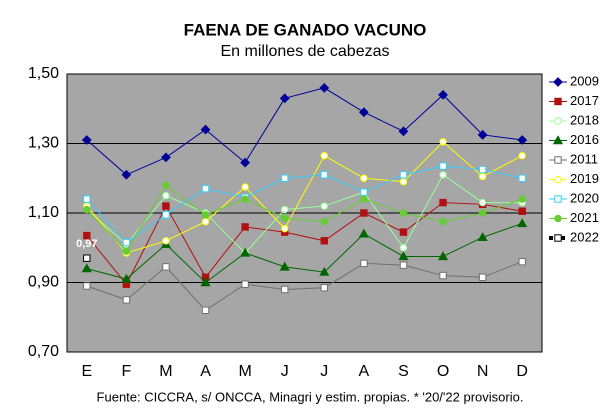 Image resolution: width=614 pixels, height=419 pixels. Describe the element at coordinates (522, 371) in the screenshot. I see `x-tick-label: D` at that location.